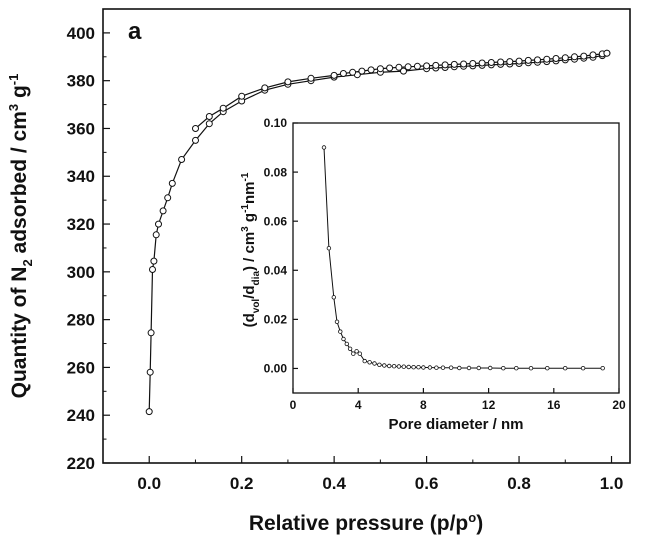 This screenshot has height=543, width=662. Describe the element at coordinates (19, 333) in the screenshot. I see `y-axis-title-main: Quantity of N` at that location.